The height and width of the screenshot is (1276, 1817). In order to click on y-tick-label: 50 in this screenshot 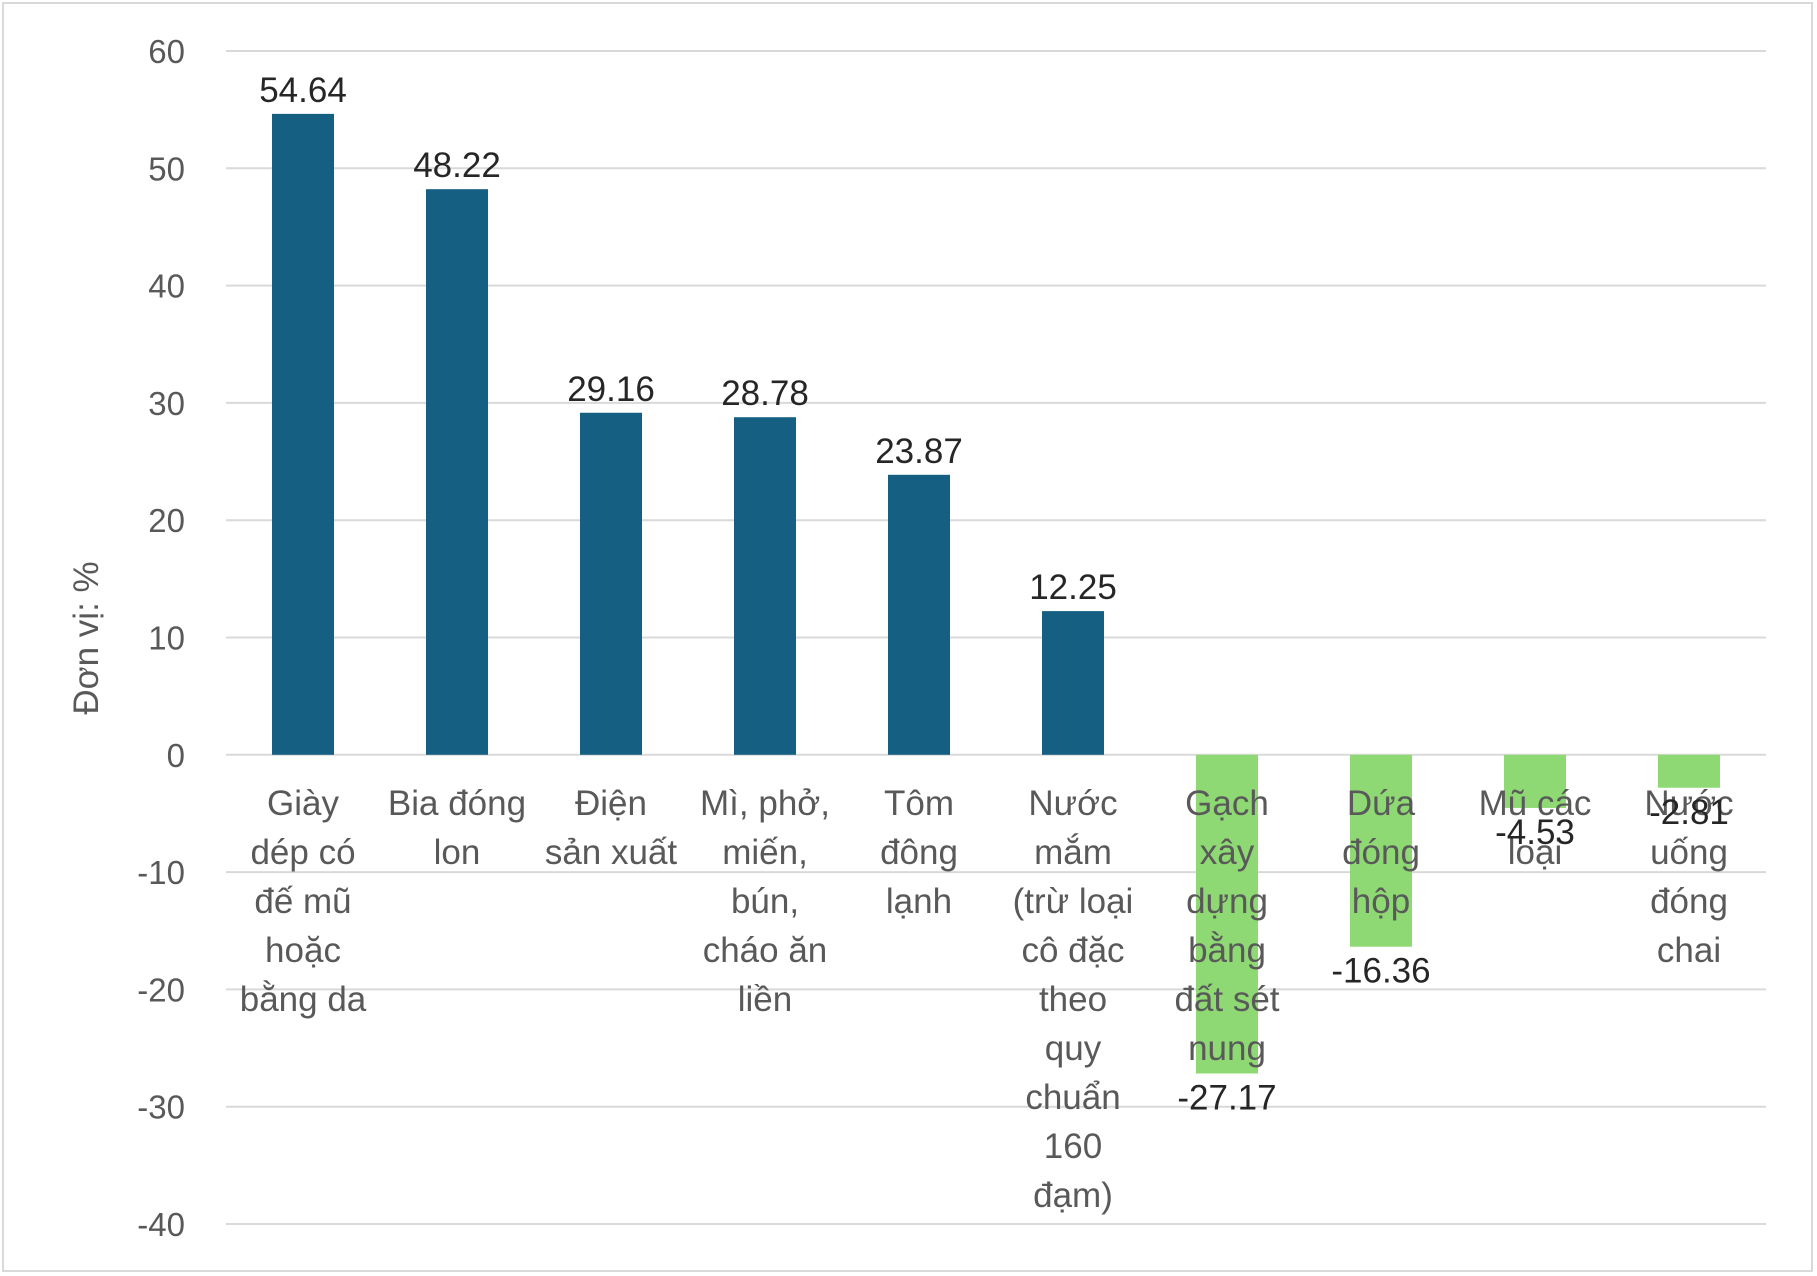, I will do `click(166, 168)`.